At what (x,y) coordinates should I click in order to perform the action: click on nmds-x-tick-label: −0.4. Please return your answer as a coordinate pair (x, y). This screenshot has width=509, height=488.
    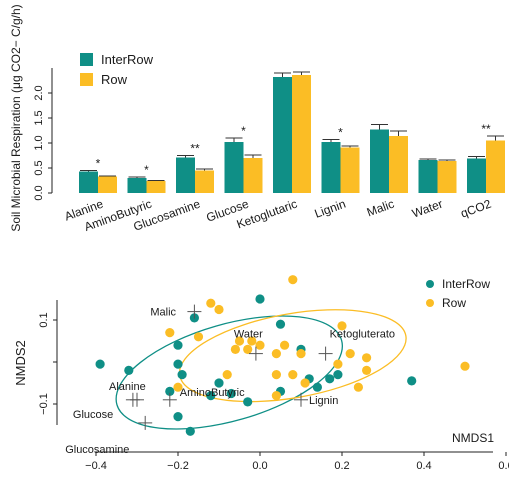
    Looking at the image, I should click on (96, 466).